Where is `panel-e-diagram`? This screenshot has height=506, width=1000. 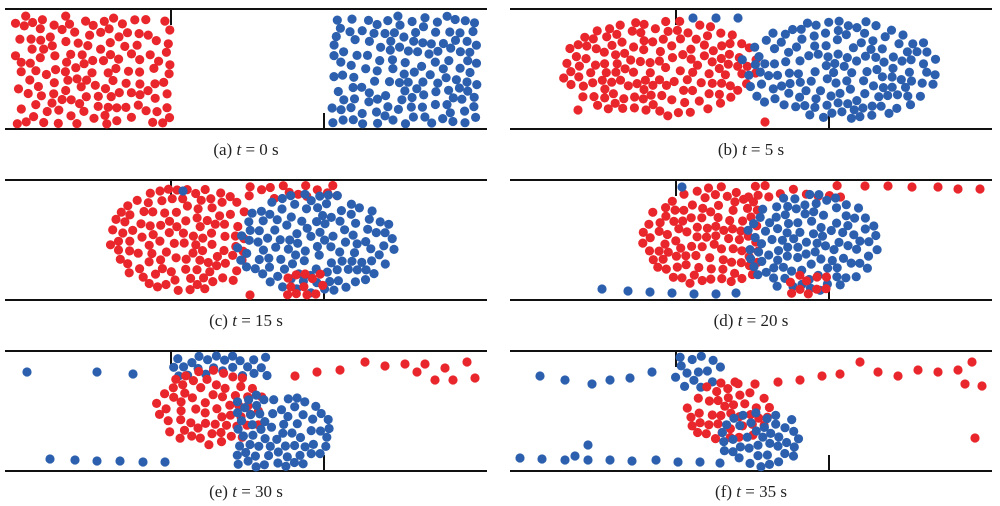 panel-e-diagram is located at coordinates (246, 411).